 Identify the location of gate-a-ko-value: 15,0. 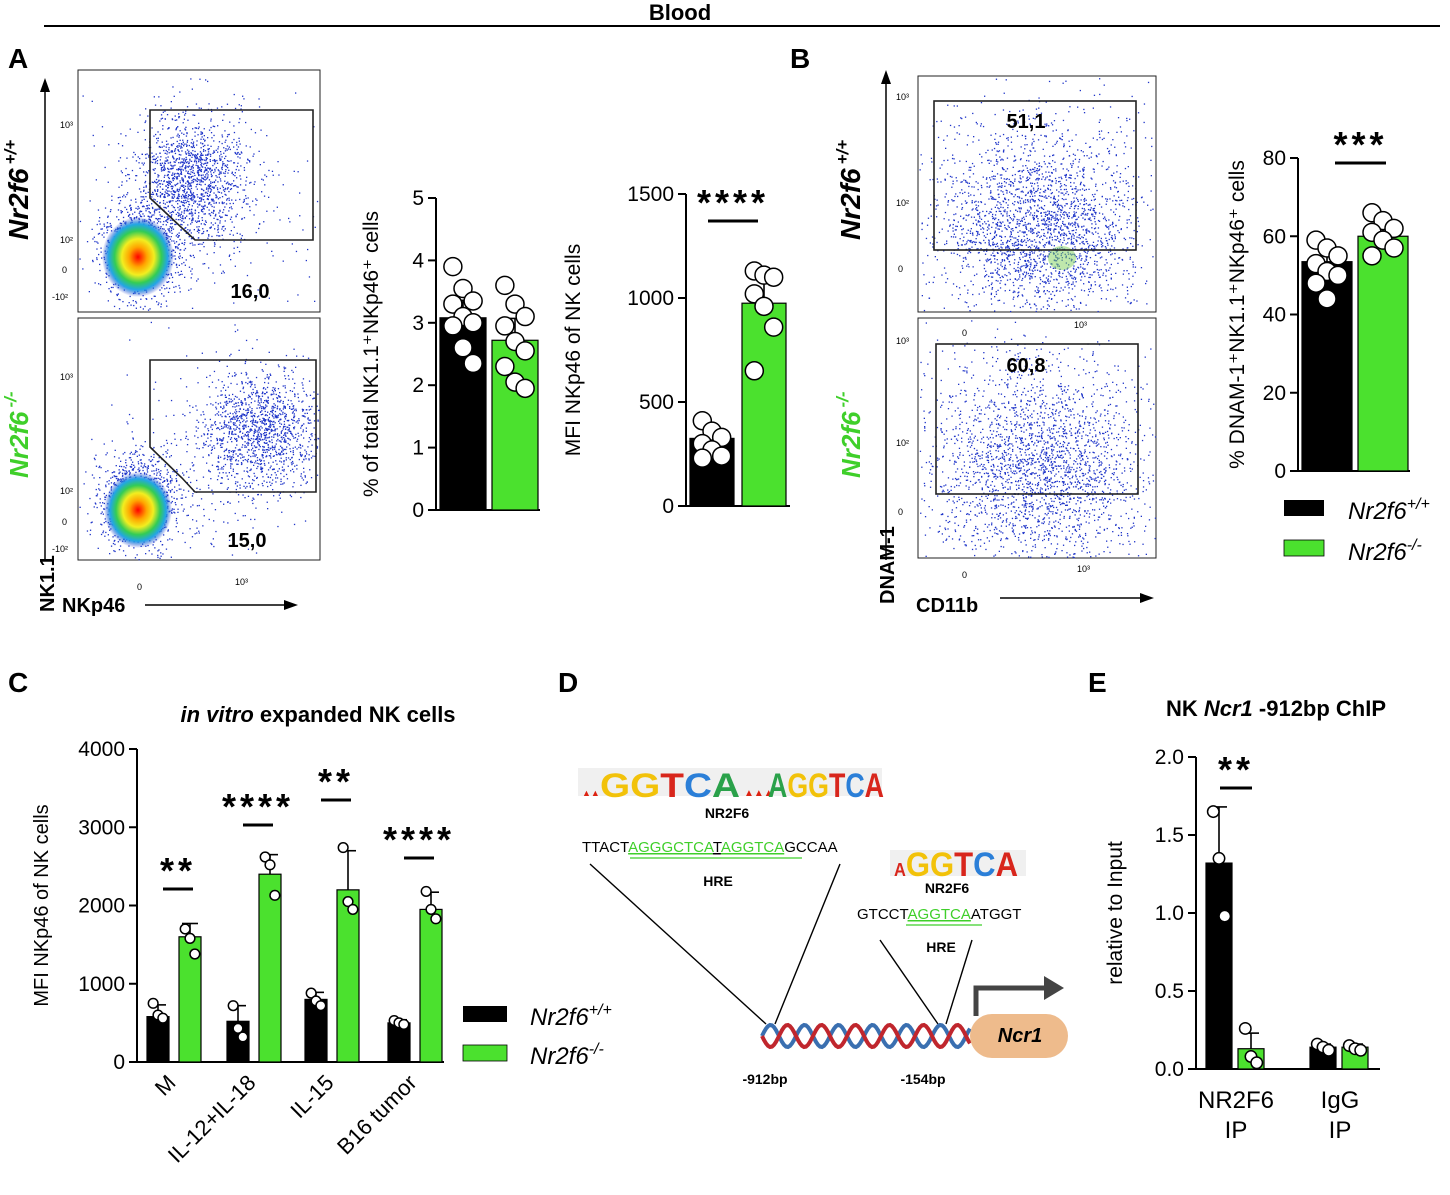
(247, 541).